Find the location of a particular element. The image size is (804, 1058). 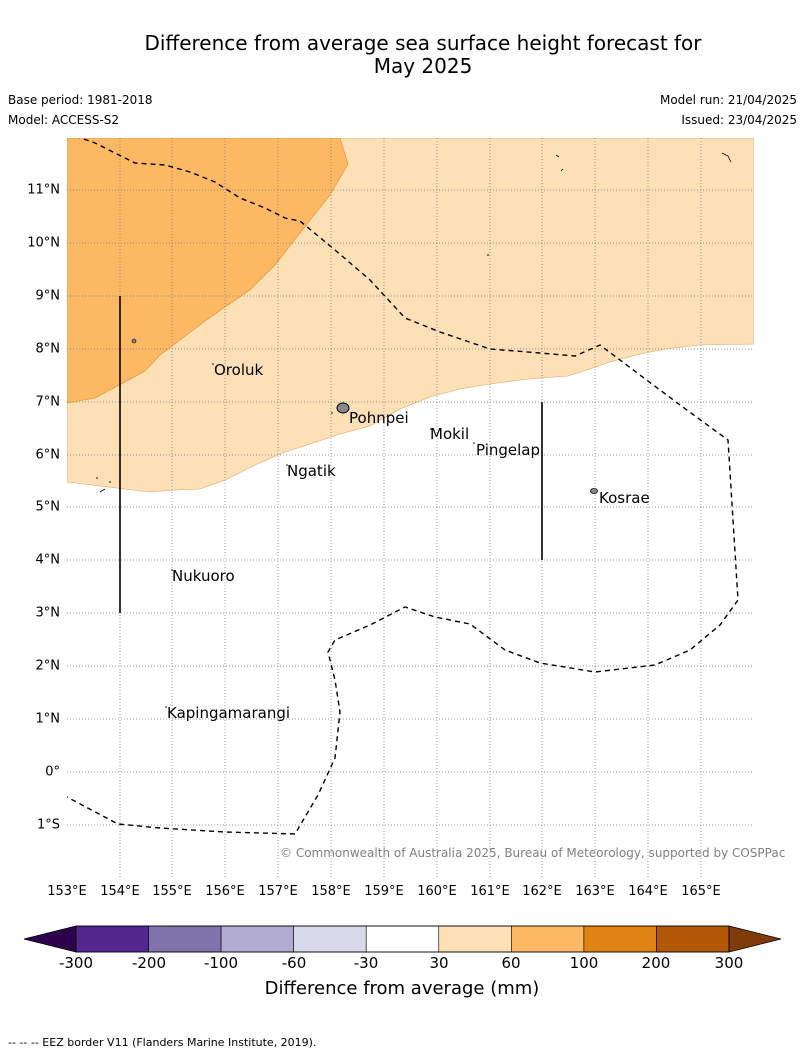

colorbar-outline is located at coordinates (402, 939).